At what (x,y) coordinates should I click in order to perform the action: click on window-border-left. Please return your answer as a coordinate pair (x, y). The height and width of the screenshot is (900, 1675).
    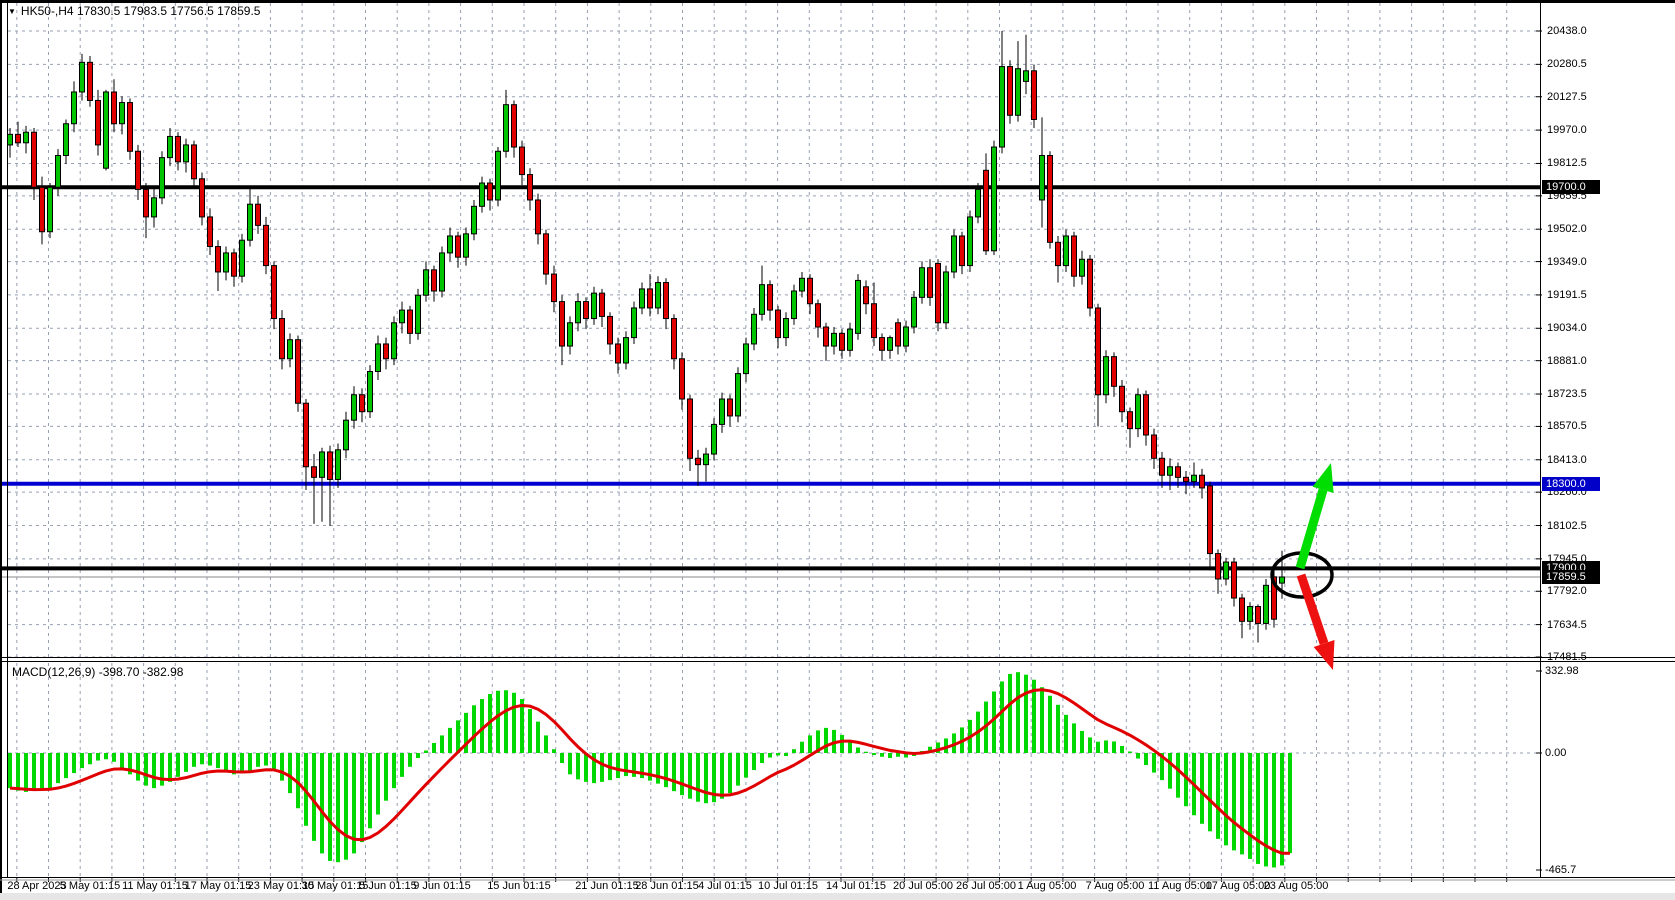
    Looking at the image, I should click on (1, 446).